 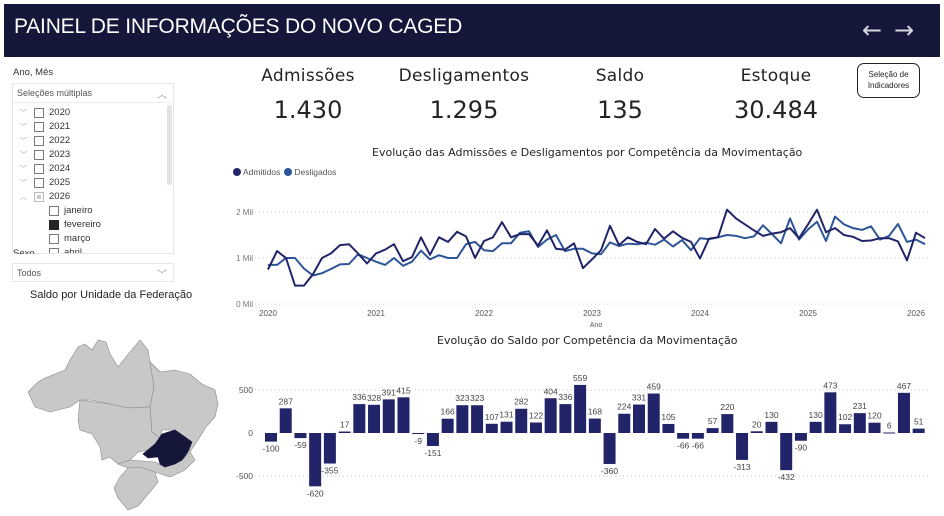 What do you see at coordinates (888, 80) in the screenshot?
I see `selecao-indicadores-button: Seleção de Indicadores` at bounding box center [888, 80].